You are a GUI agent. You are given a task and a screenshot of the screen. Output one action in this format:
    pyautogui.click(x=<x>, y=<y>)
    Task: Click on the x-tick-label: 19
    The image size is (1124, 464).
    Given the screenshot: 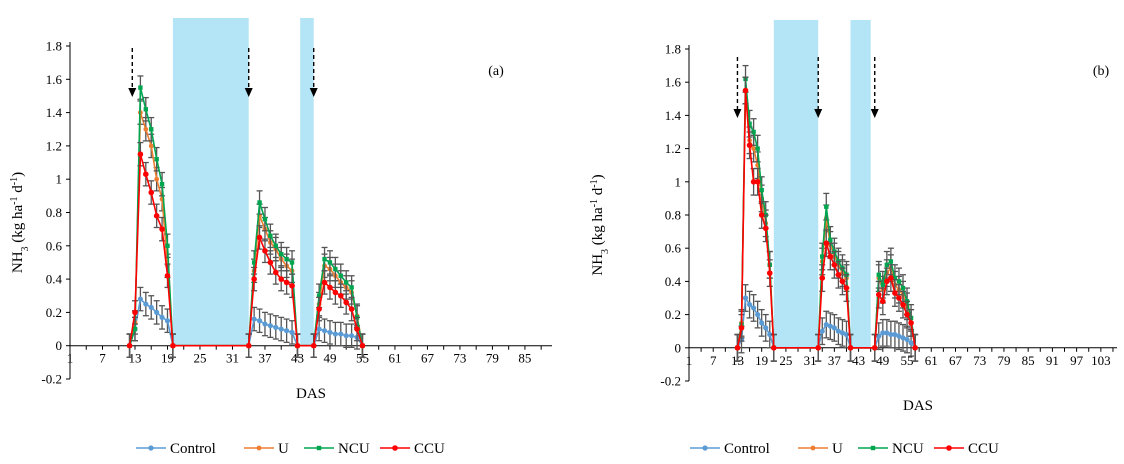 What is the action you would take?
    pyautogui.click(x=167, y=358)
    